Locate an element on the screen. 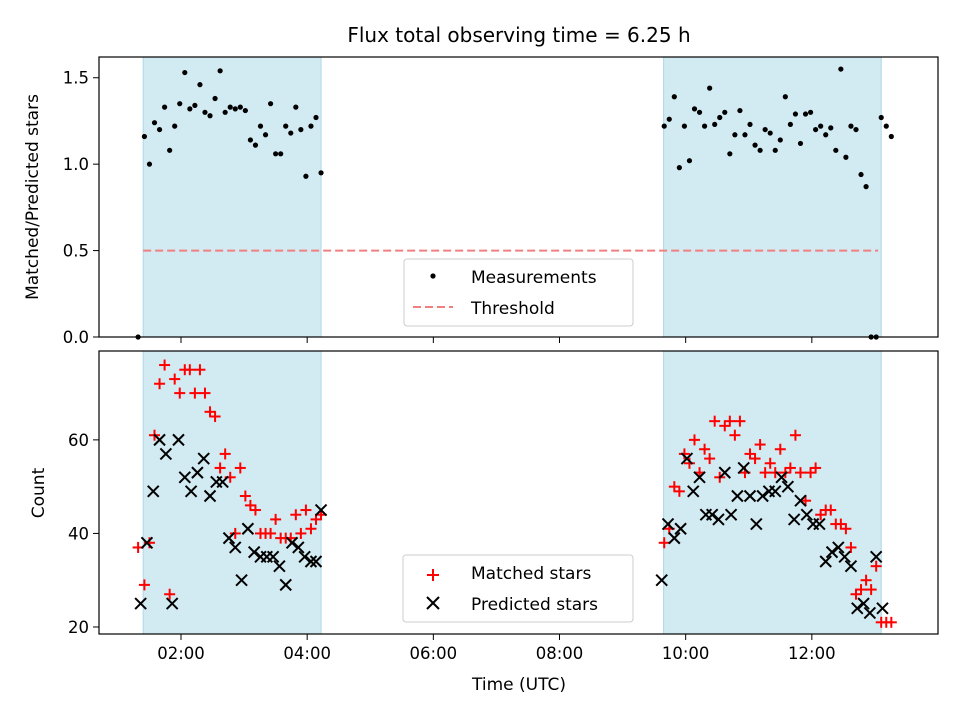 The image size is (960, 720). bottom-legend-box is located at coordinates (518, 588).